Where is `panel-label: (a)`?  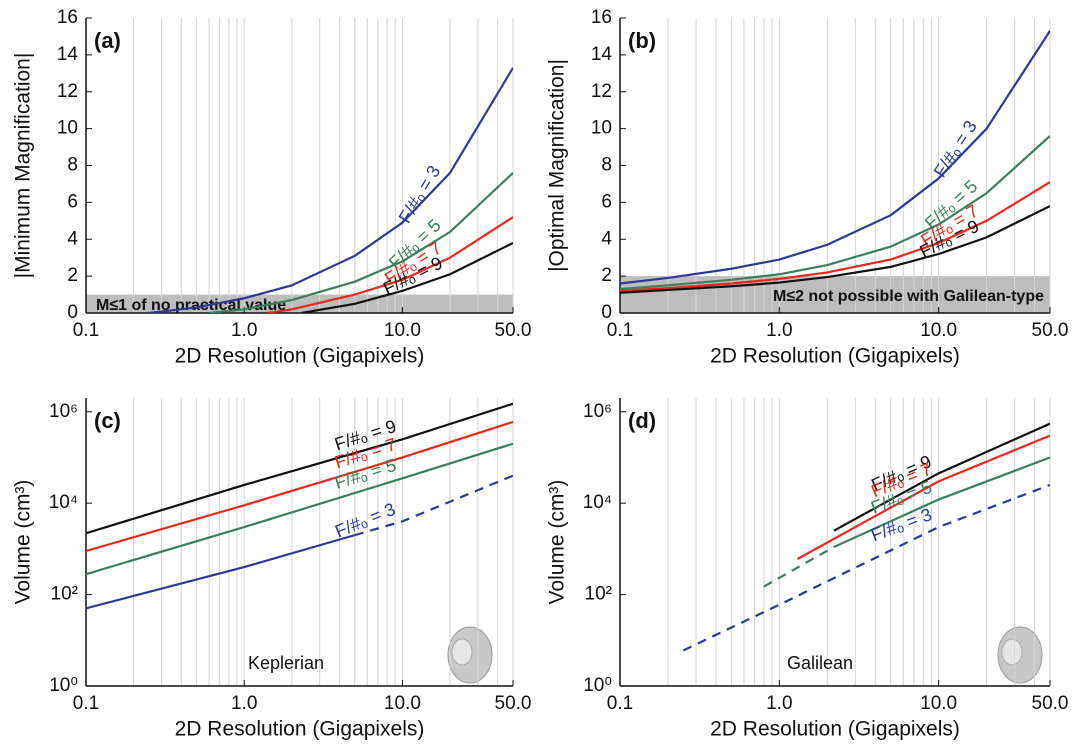 panel-label: (a) is located at coordinates (107, 40).